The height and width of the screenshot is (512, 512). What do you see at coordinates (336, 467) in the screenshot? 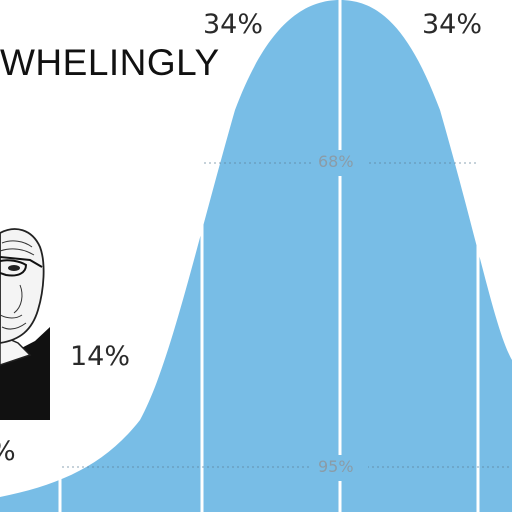
I see `span-label-95: 95%` at bounding box center [336, 467].